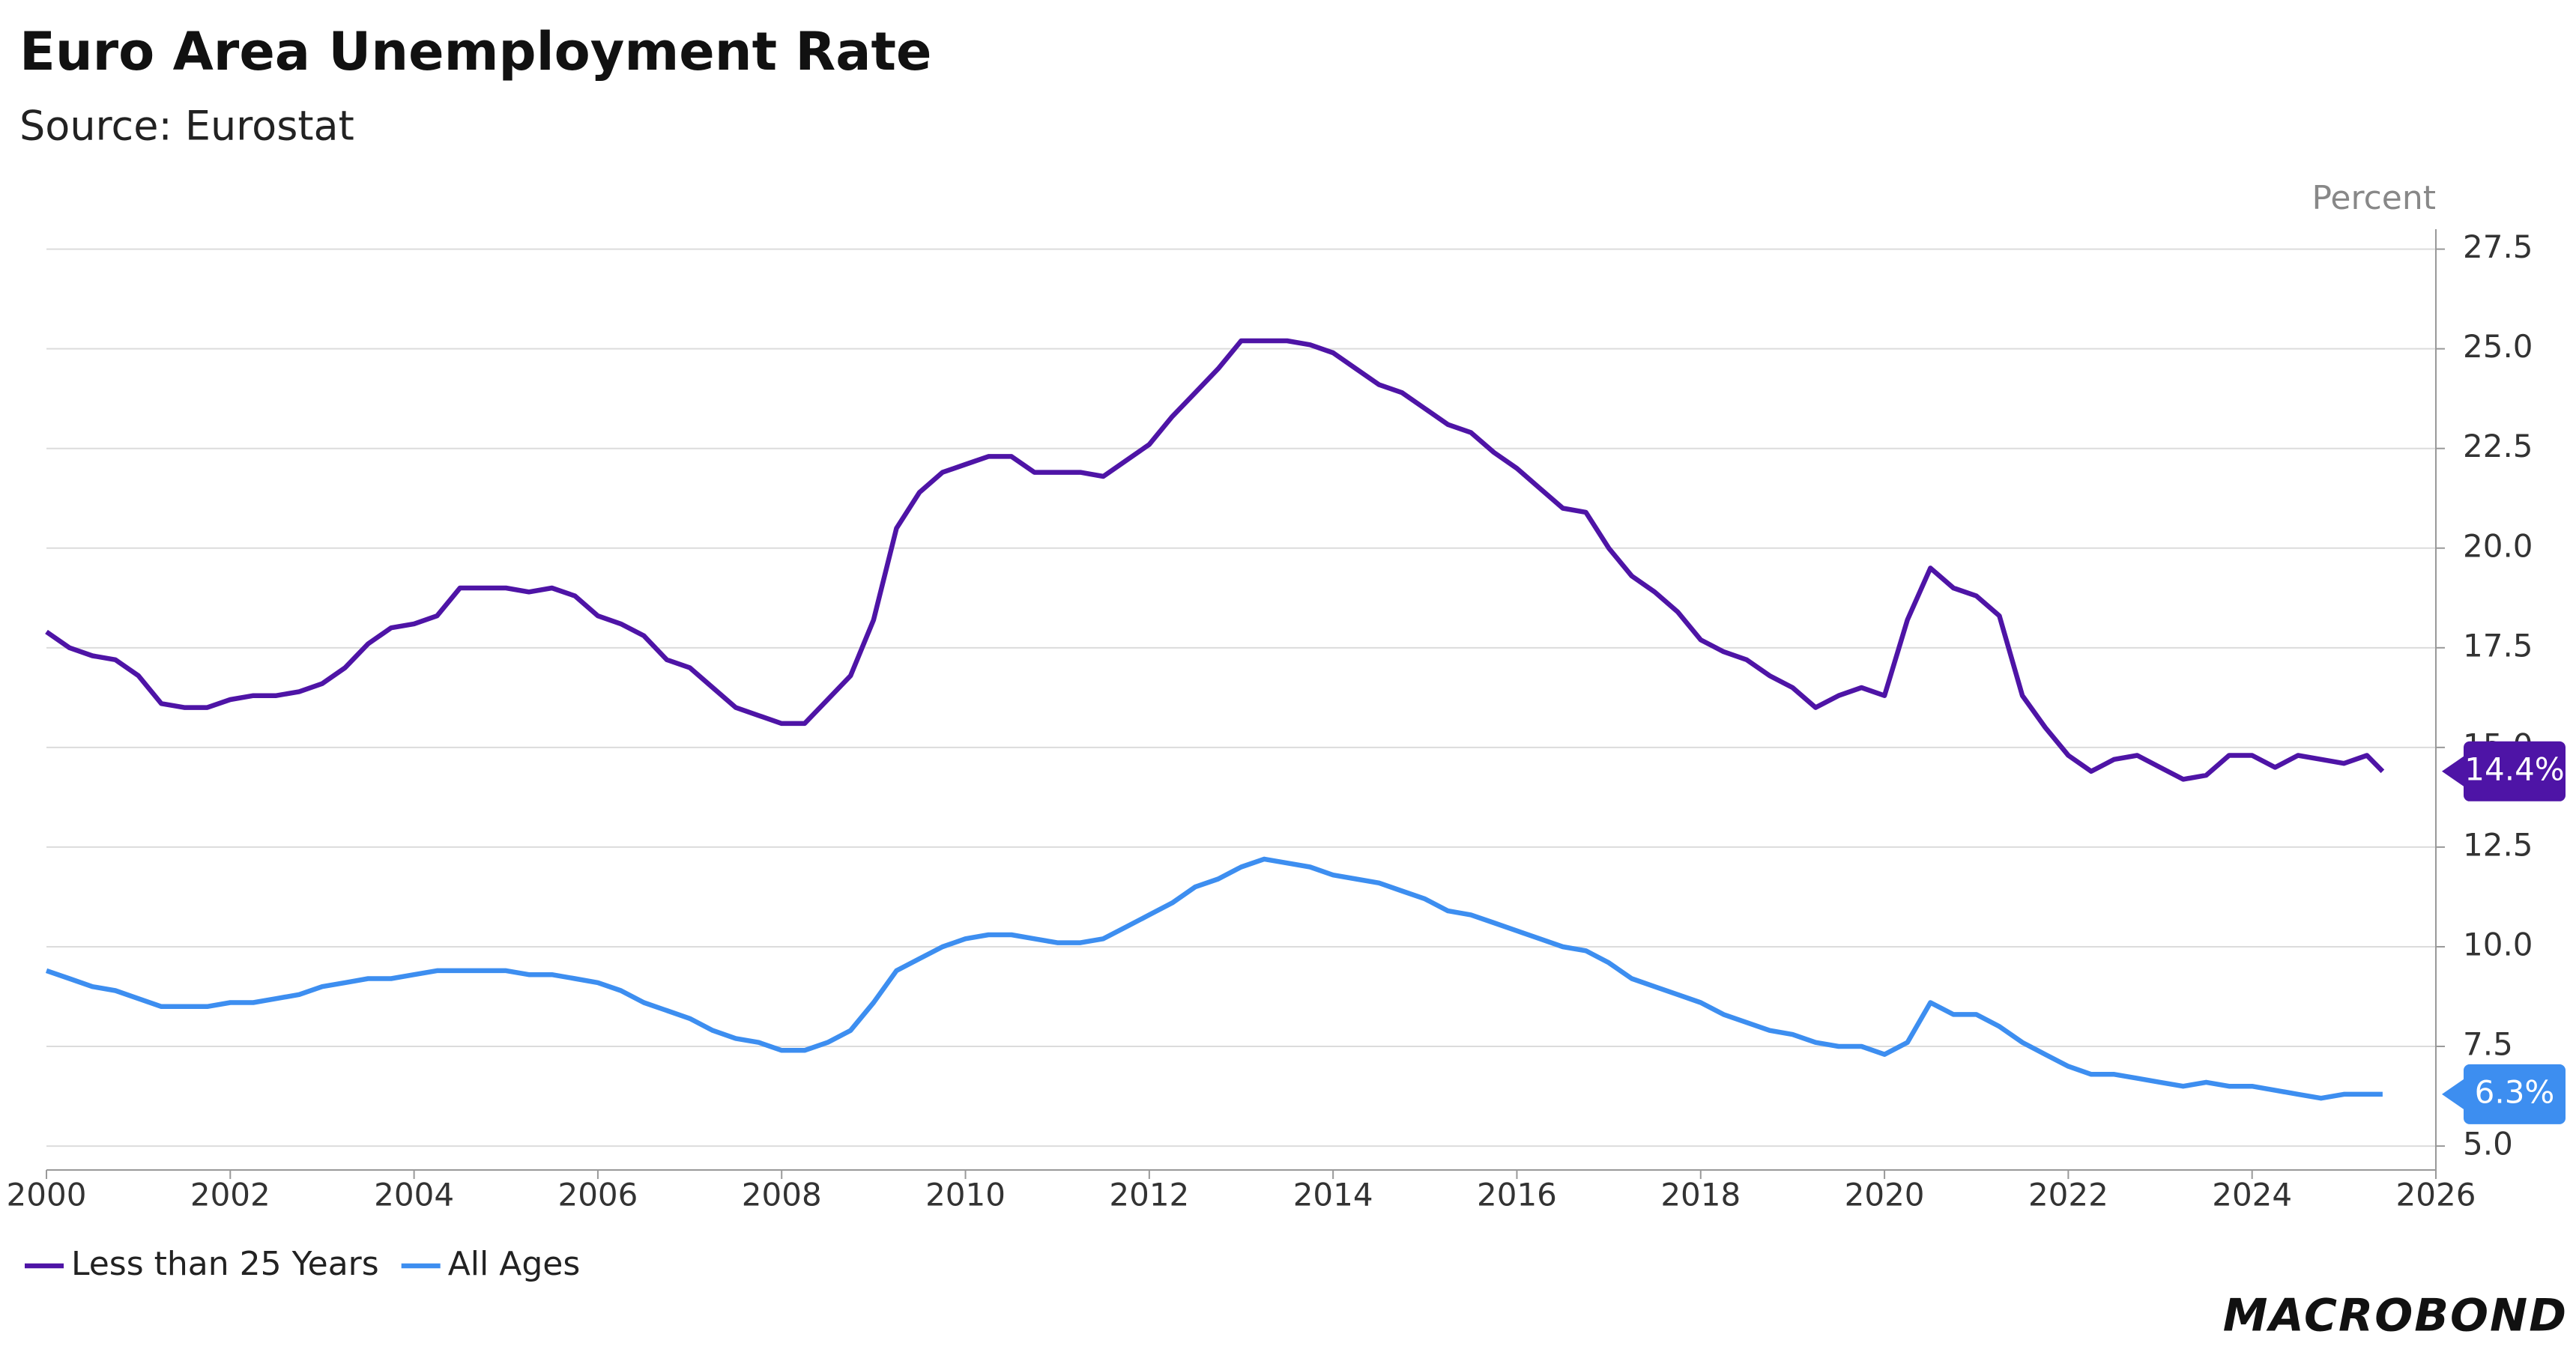 The image size is (2576, 1352). I want to click on x-tick-label: 2020, so click(1885, 1195).